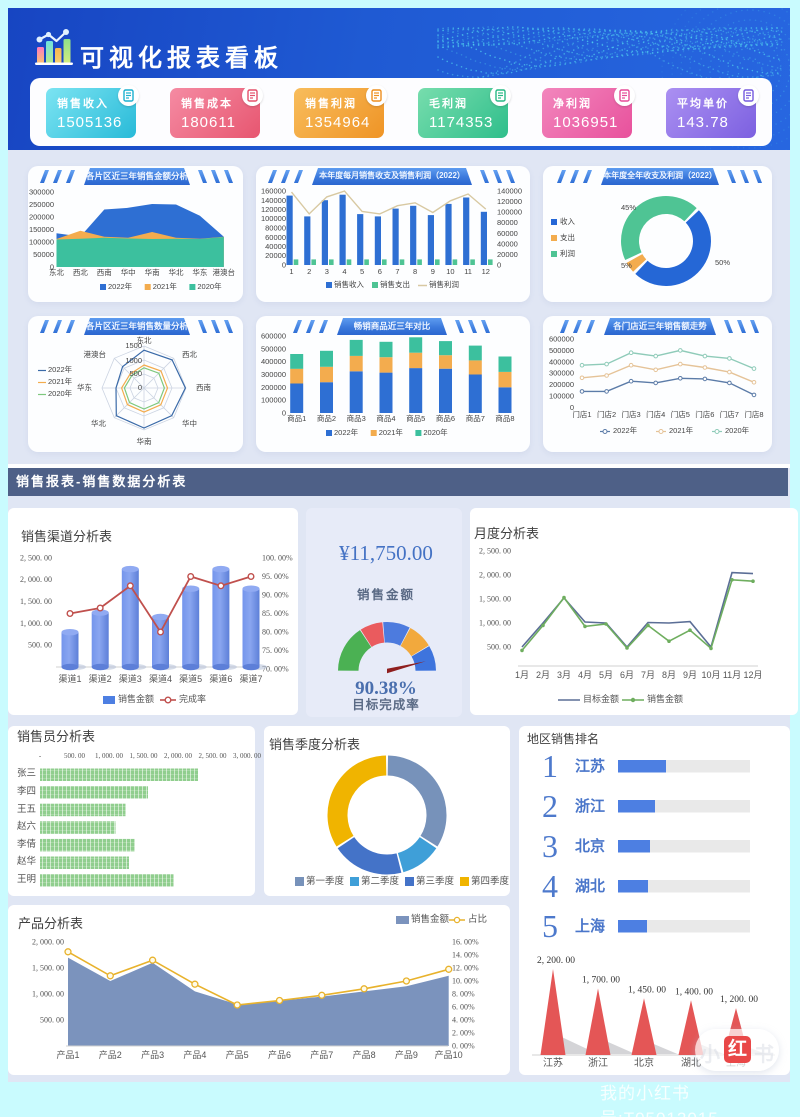  What do you see at coordinates (275, 576) in the screenshot?
I see `svg-text: 95. 00%` at bounding box center [275, 576].